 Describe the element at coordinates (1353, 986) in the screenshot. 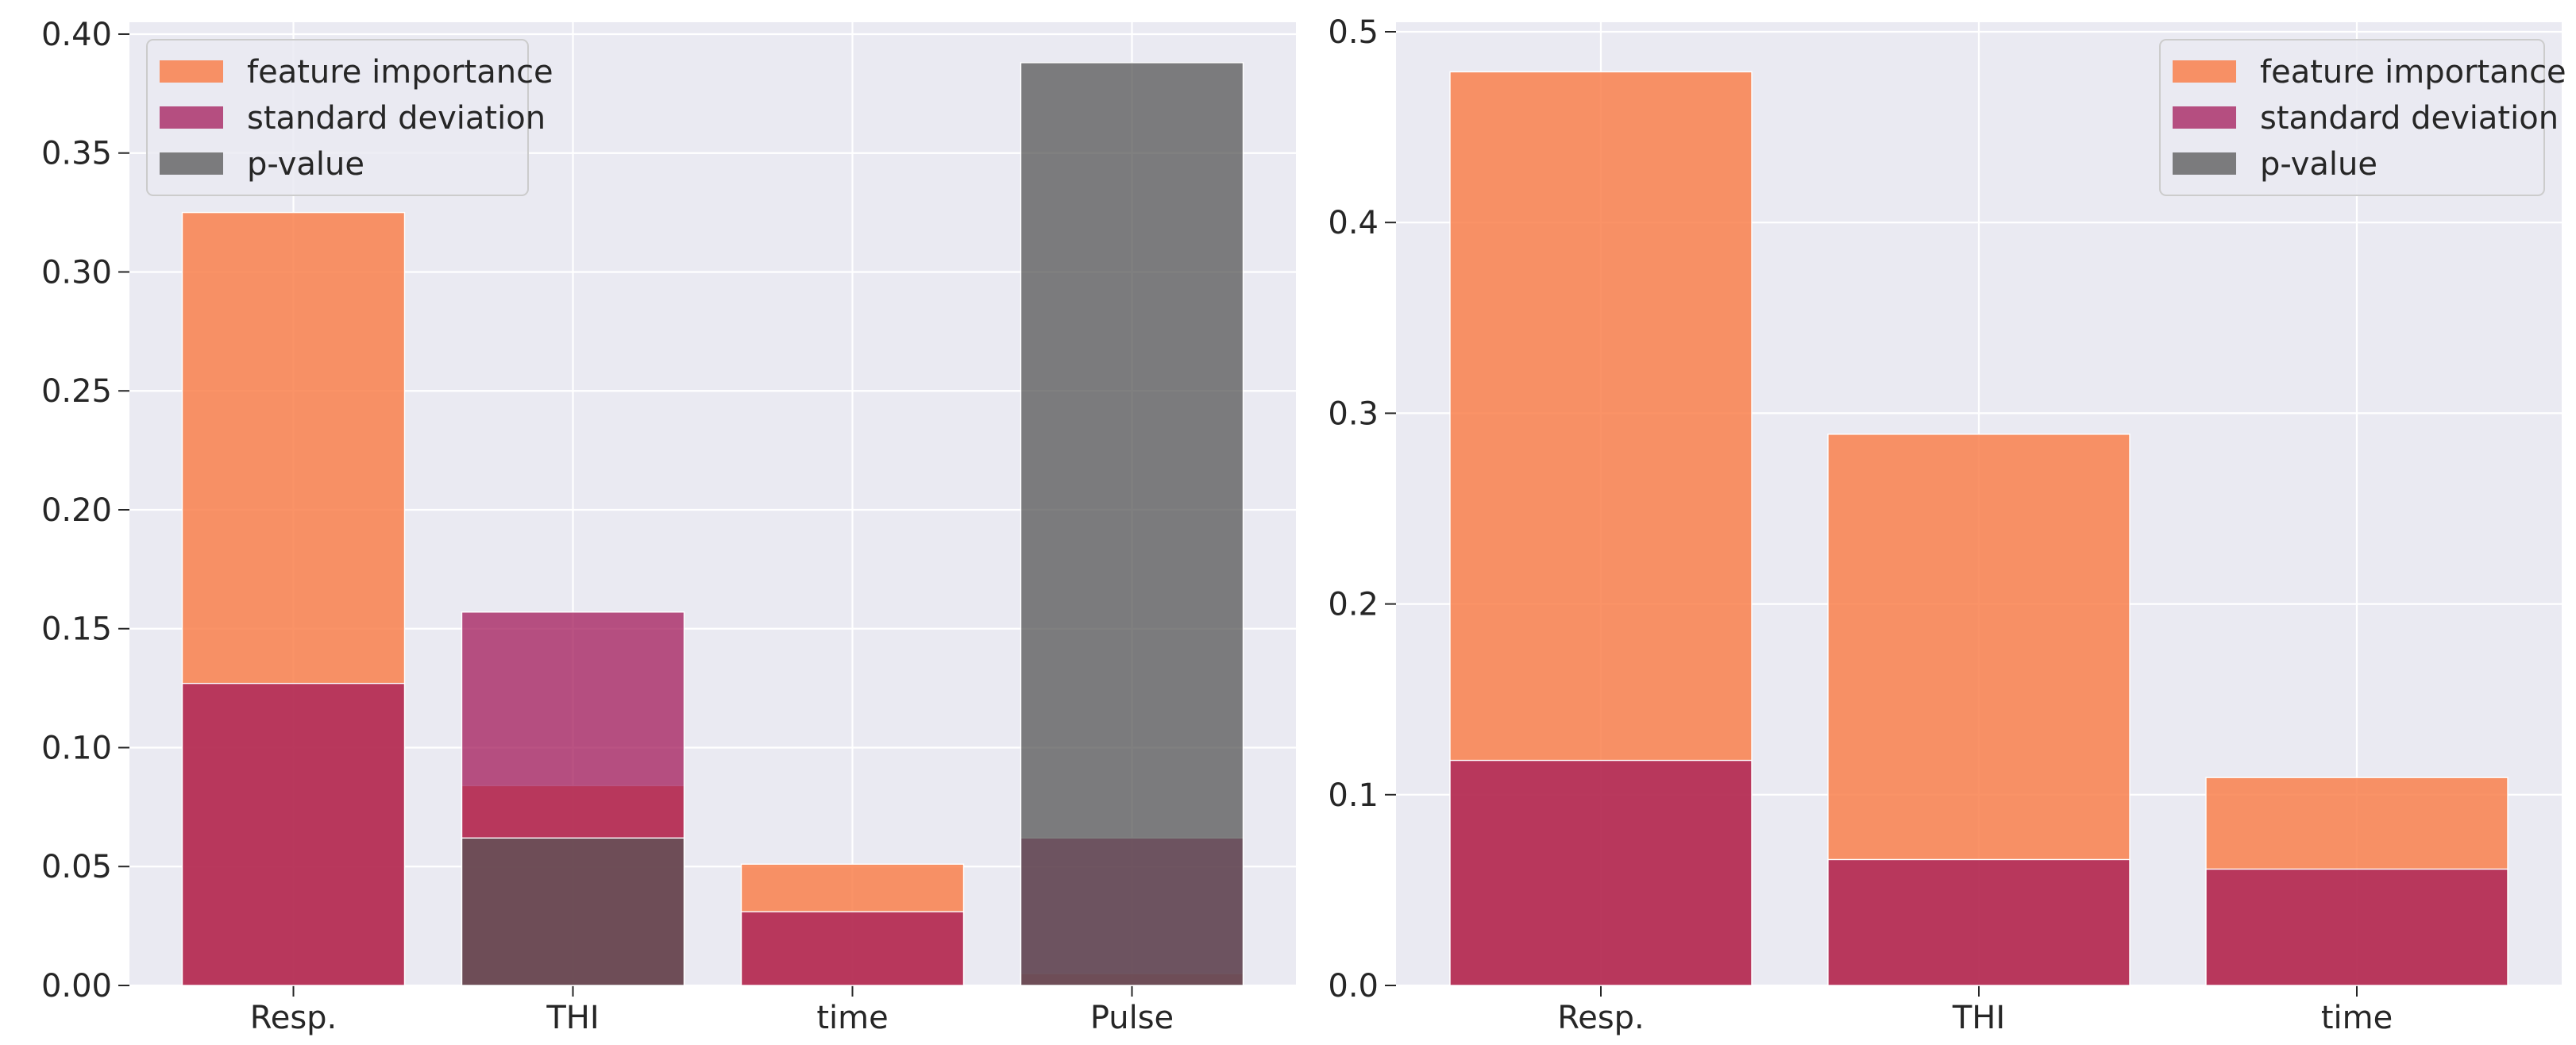

I see `y-tick-label: 0.0` at that location.